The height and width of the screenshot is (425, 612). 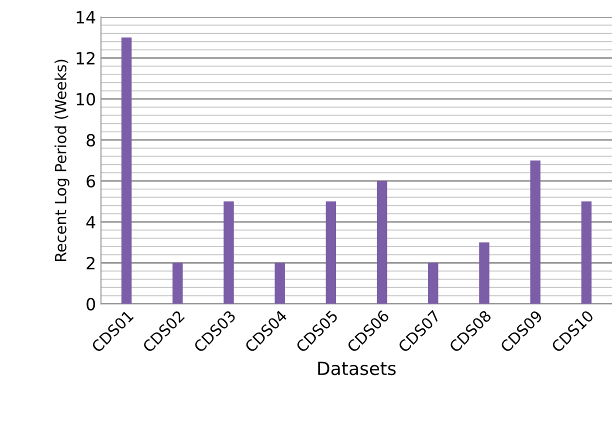 What do you see at coordinates (91, 181) in the screenshot?
I see `y-tick-label: 6` at bounding box center [91, 181].